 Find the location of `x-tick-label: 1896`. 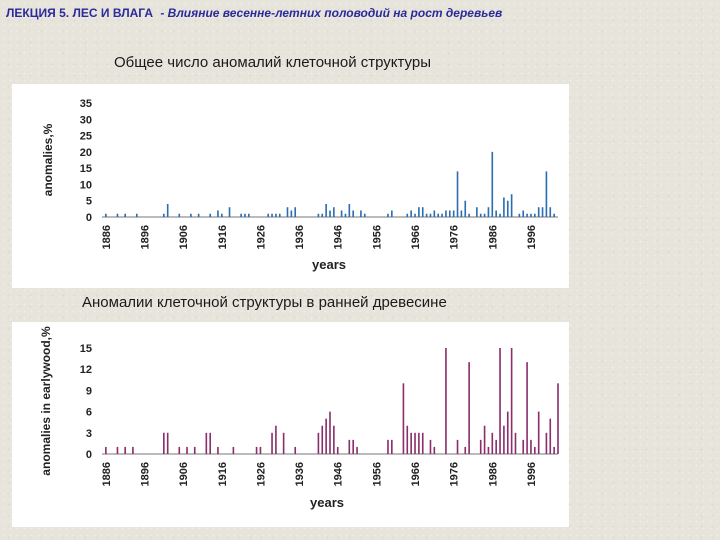

x-tick-label: 1896 is located at coordinates (146, 237).